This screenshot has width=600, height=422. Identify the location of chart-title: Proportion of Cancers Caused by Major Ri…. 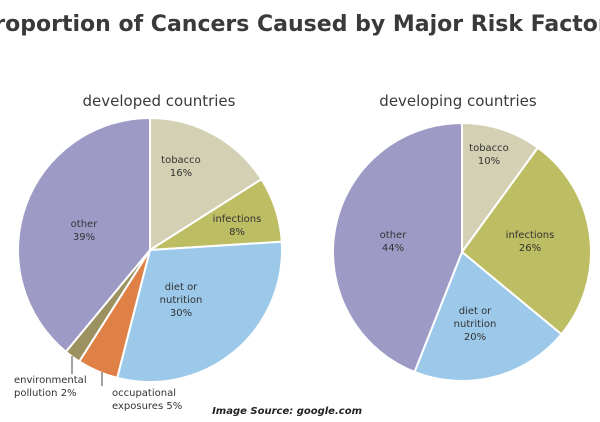
(300, 24).